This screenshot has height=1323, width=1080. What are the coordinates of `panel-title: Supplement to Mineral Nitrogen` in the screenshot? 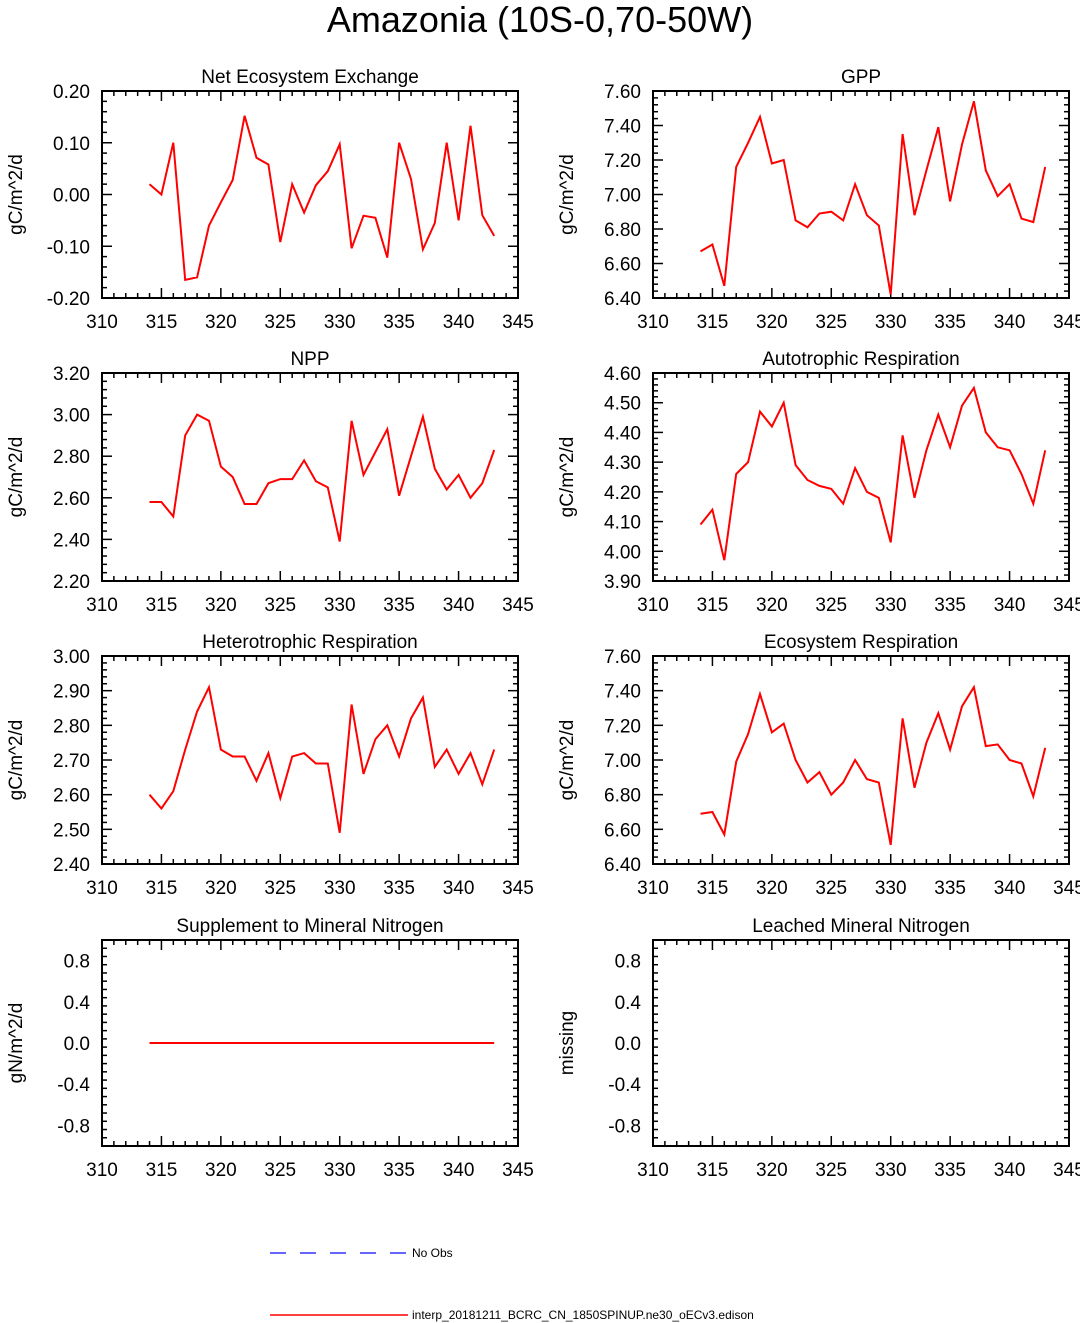 It's located at (309, 926).